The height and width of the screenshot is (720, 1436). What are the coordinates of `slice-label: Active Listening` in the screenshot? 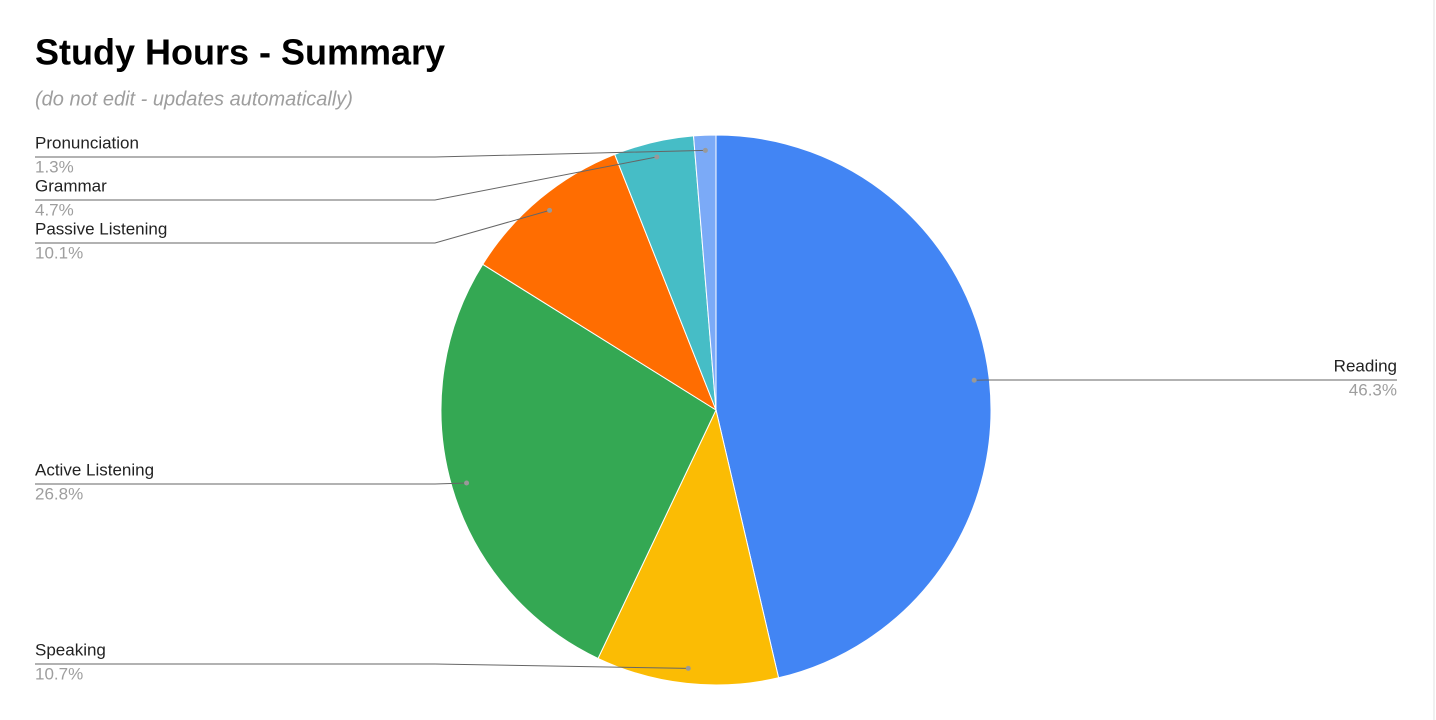 It's located at (94, 469).